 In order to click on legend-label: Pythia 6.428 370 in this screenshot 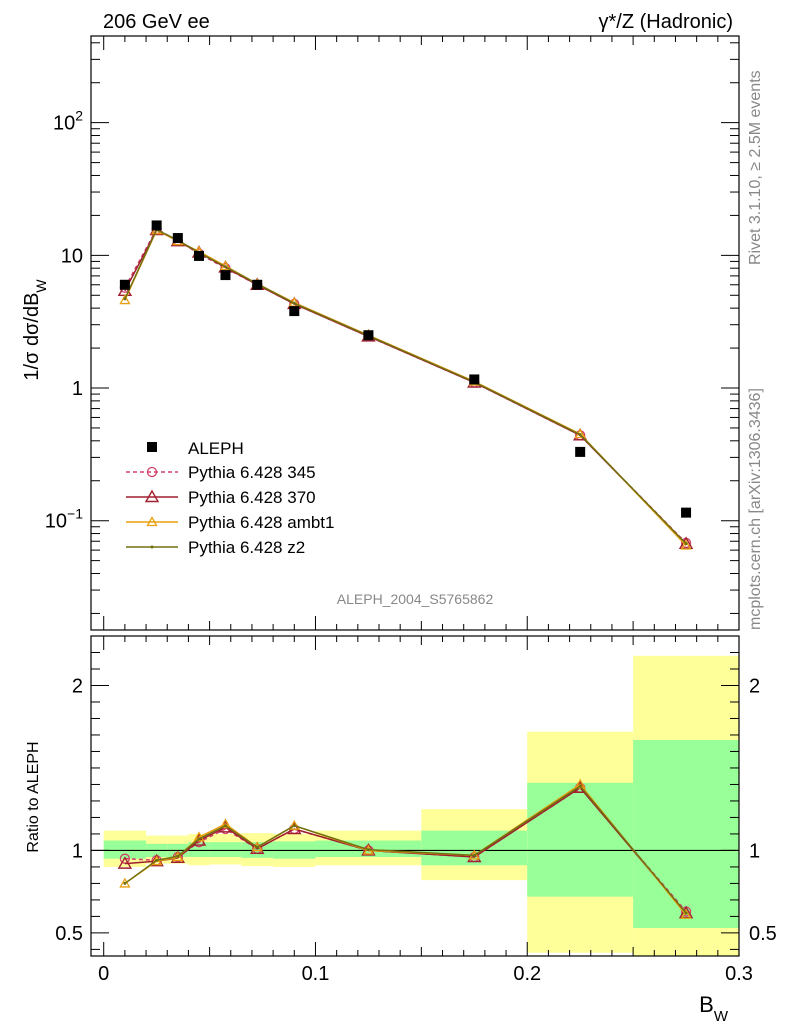, I will do `click(252, 497)`.